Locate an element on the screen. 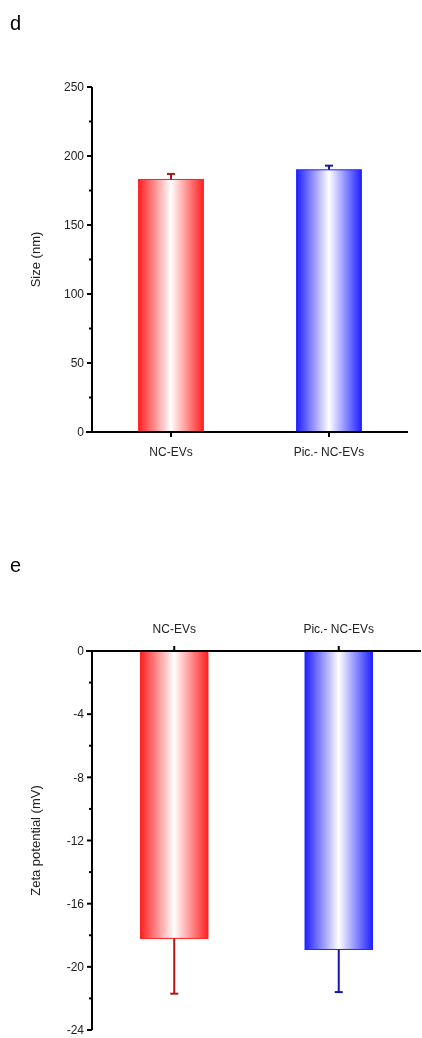 This screenshot has width=422, height=1038. y-axis-title: Size (nm) is located at coordinates (35, 259).